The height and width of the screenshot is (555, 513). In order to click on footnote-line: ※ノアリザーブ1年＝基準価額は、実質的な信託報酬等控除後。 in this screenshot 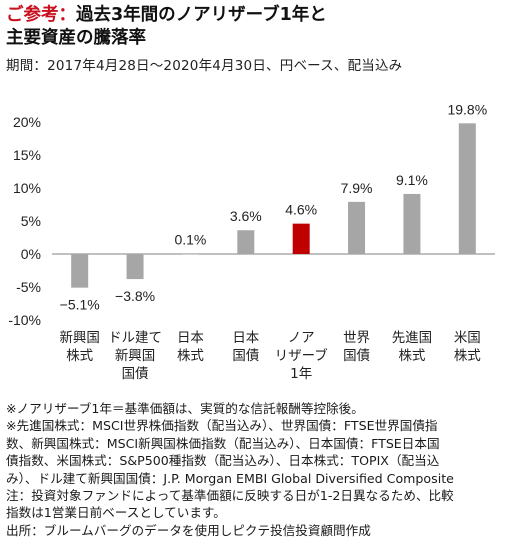, I will do `click(185, 408)`.